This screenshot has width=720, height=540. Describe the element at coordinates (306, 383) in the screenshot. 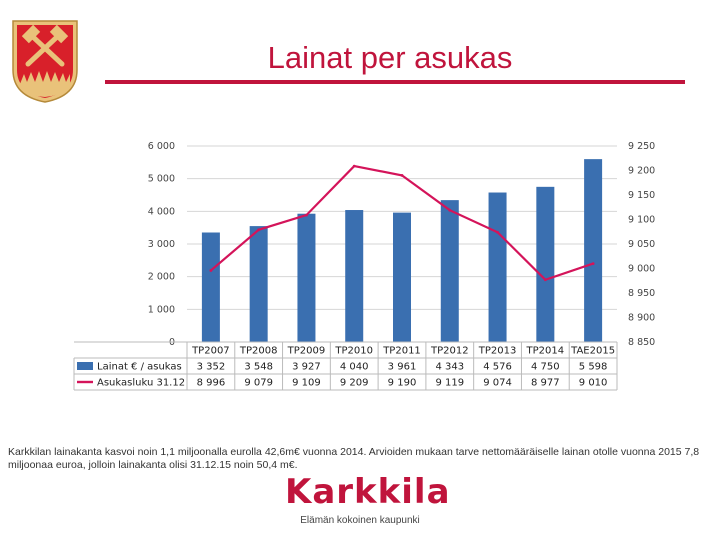

I see `line-value-label: 9 109` at that location.